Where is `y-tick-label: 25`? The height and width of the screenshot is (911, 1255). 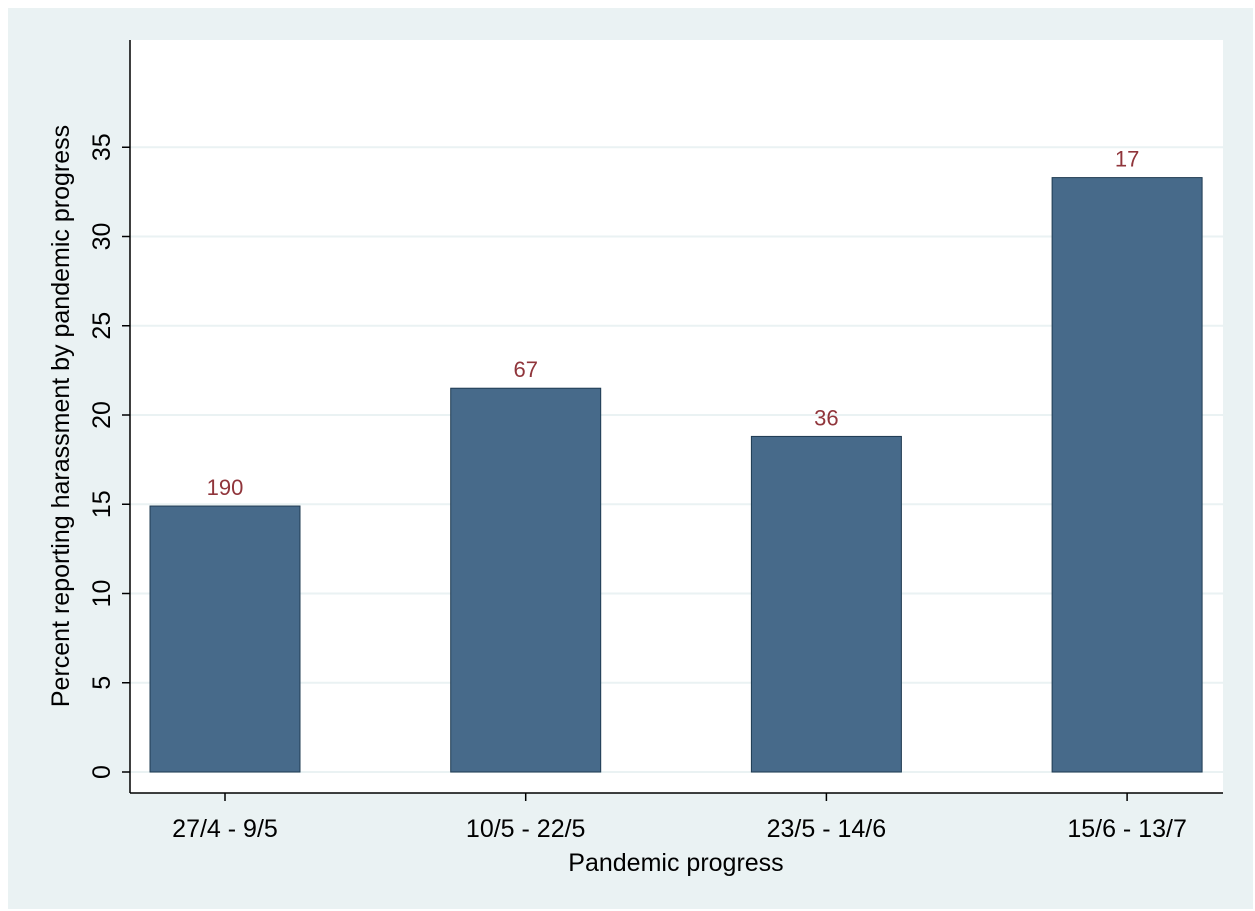 y-tick-label: 25 is located at coordinates (102, 326).